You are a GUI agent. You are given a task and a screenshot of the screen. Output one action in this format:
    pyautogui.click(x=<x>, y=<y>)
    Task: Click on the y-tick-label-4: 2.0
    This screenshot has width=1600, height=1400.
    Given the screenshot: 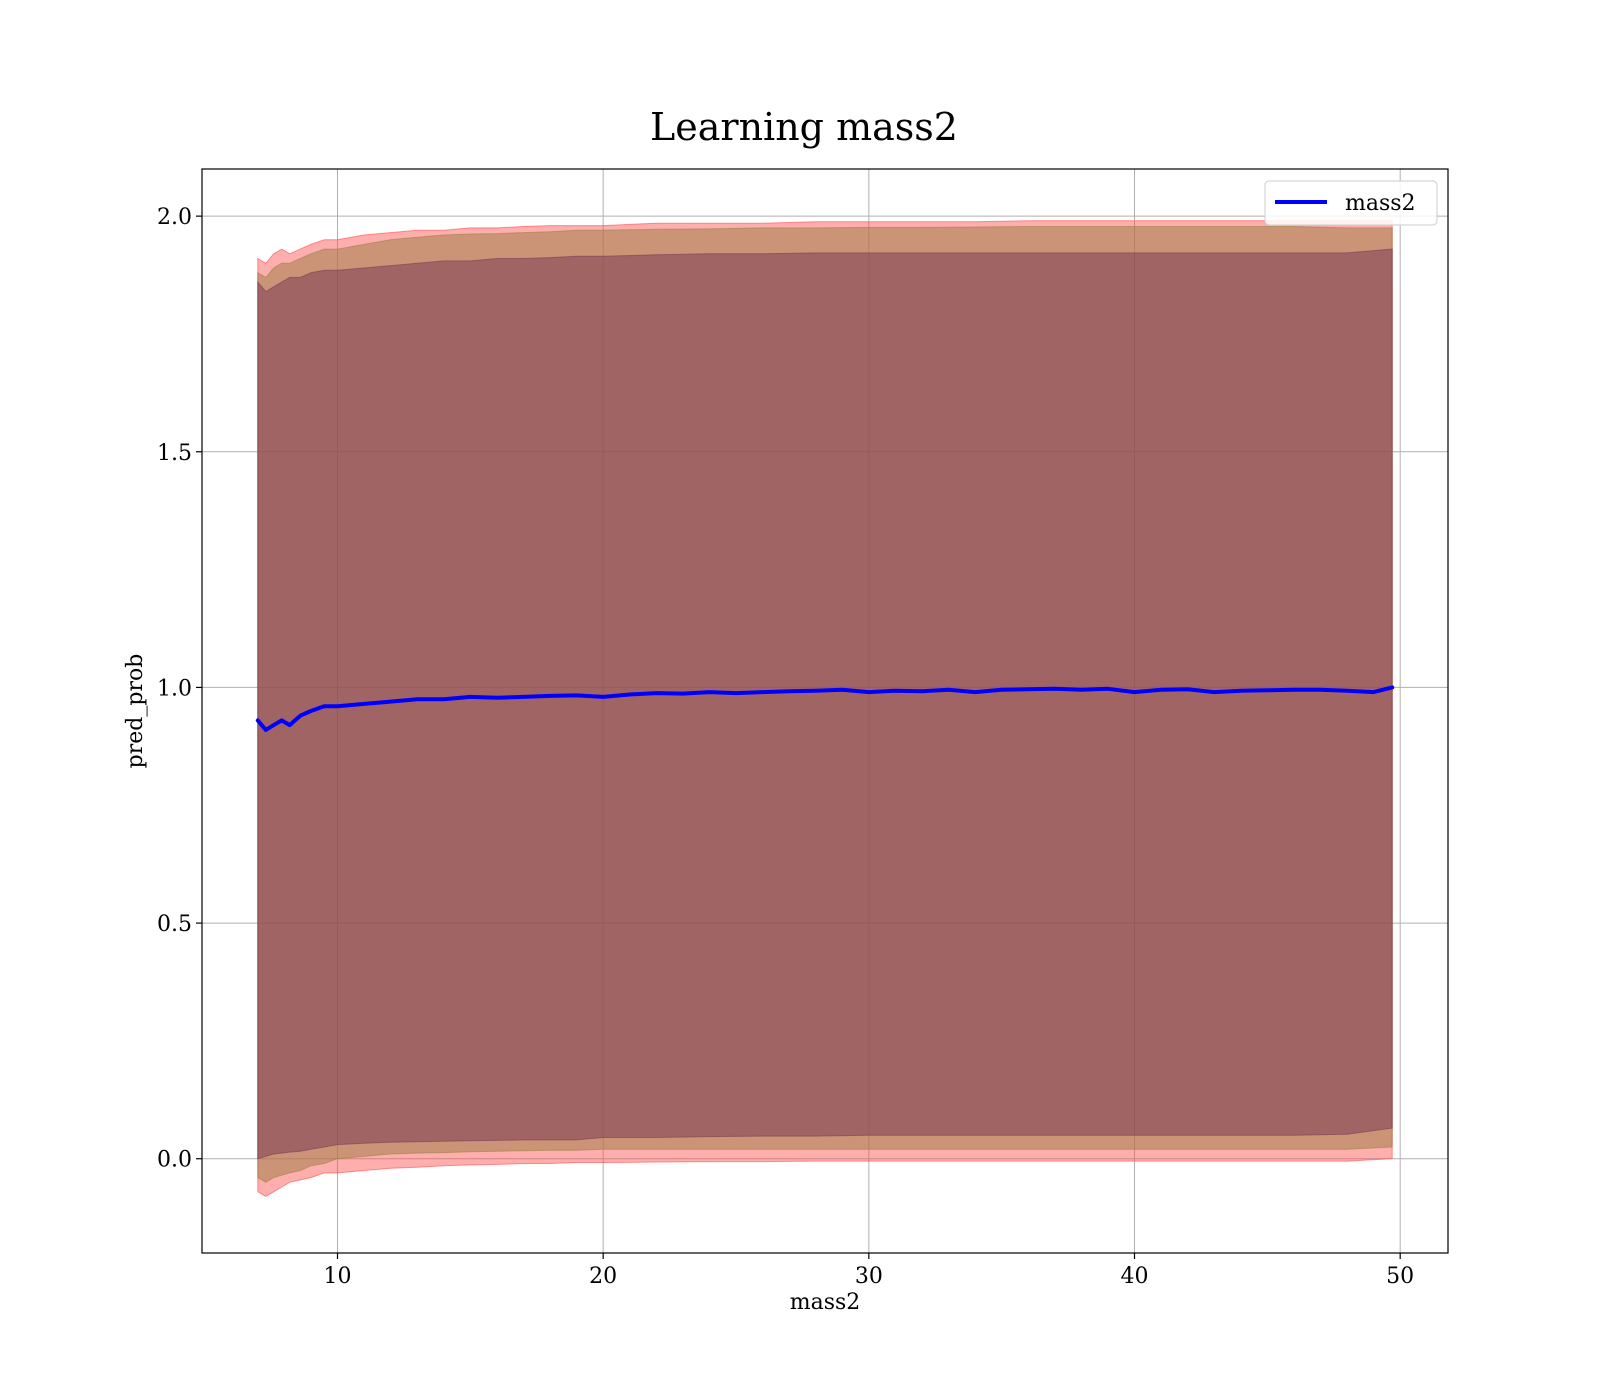 What is the action you would take?
    pyautogui.click(x=174, y=217)
    